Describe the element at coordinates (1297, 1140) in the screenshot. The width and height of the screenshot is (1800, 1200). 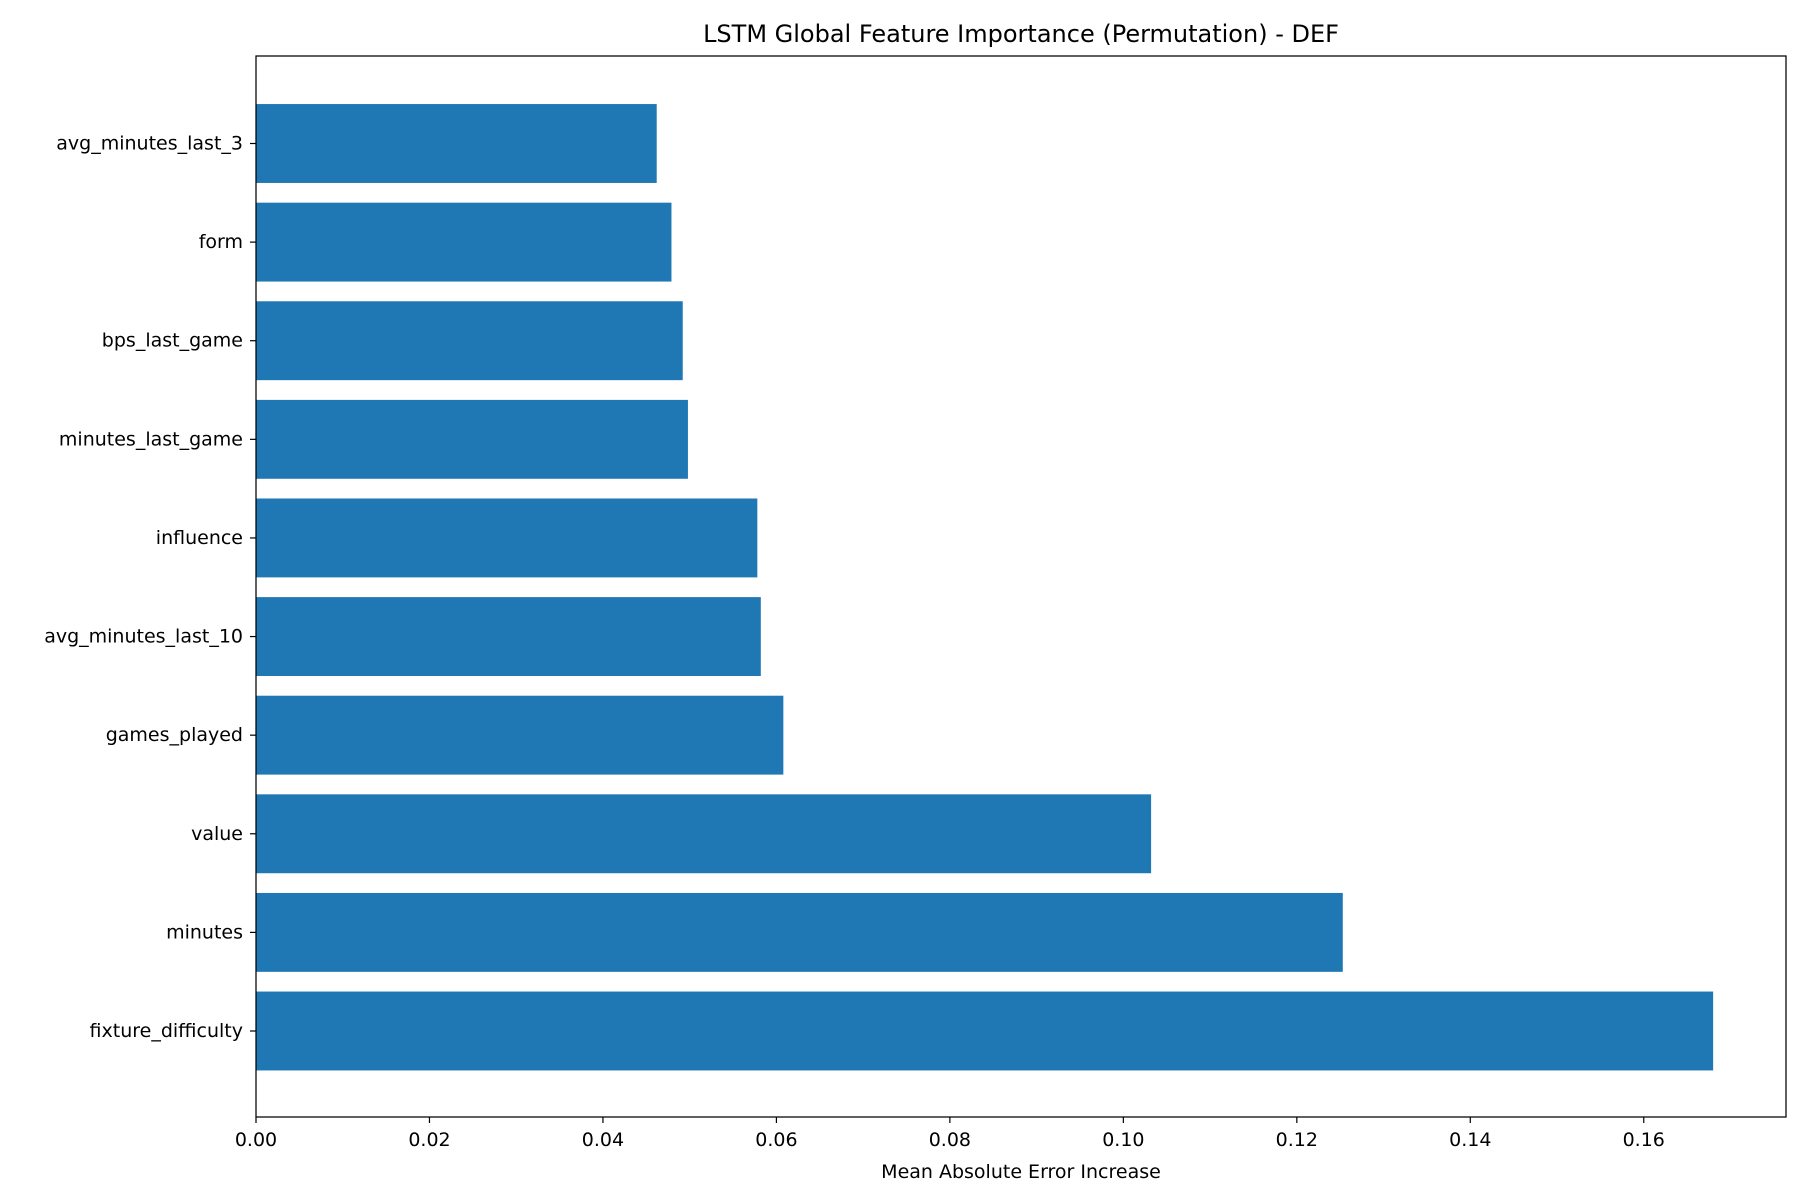
I see `x-tick-label: 0.12` at that location.